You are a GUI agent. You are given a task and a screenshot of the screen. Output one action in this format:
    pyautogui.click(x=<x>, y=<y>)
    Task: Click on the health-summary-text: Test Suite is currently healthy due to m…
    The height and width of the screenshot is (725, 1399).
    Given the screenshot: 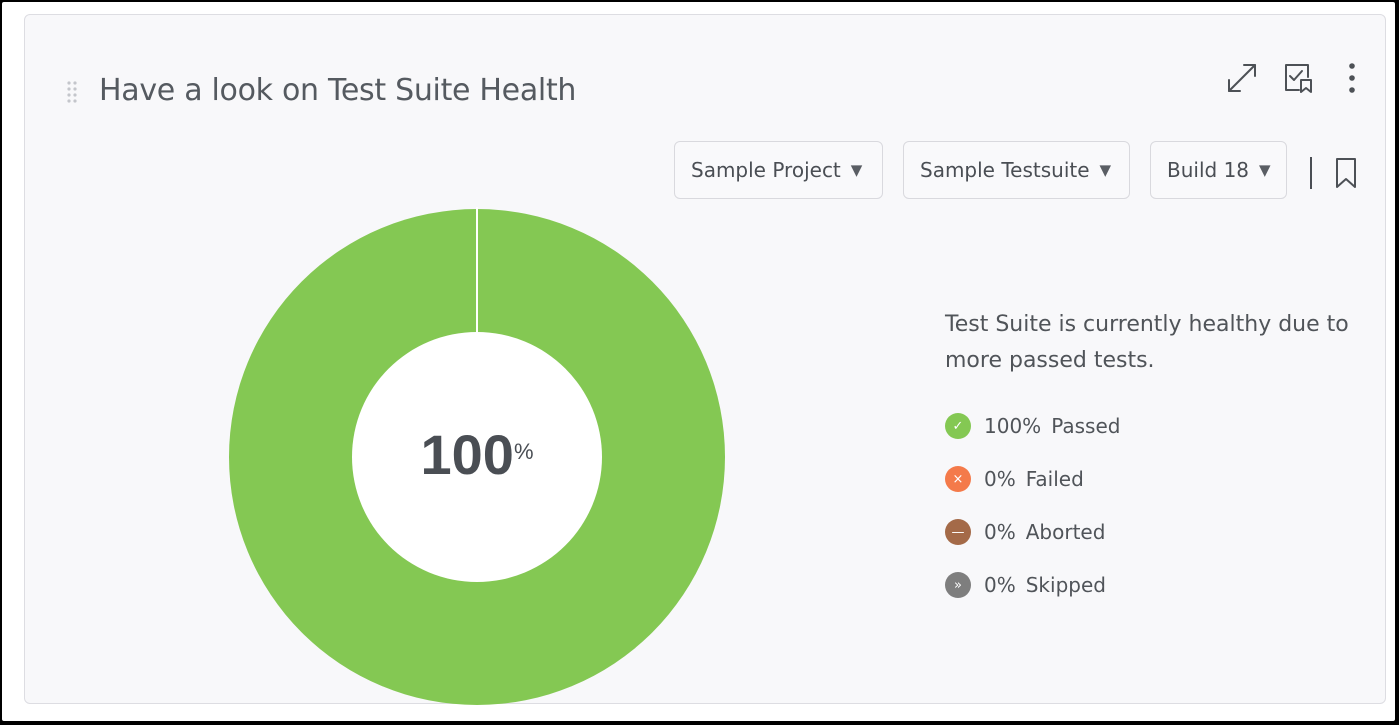 What is the action you would take?
    pyautogui.click(x=1147, y=342)
    